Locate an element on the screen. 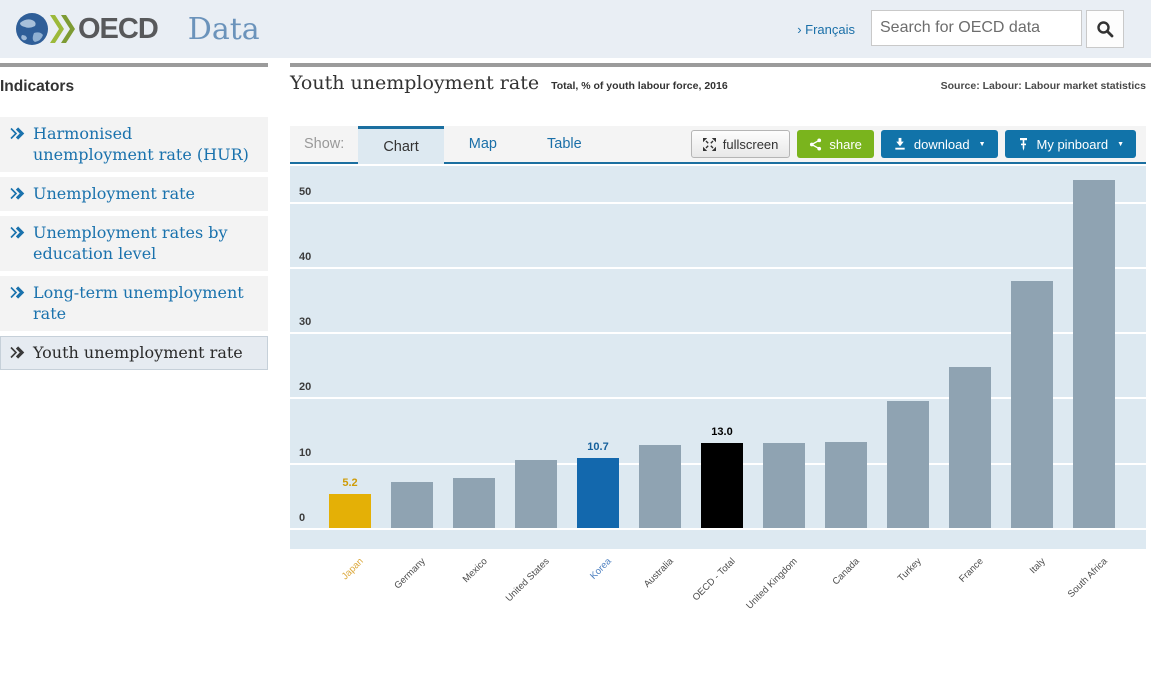  y-tick-label: 20 is located at coordinates (305, 387).